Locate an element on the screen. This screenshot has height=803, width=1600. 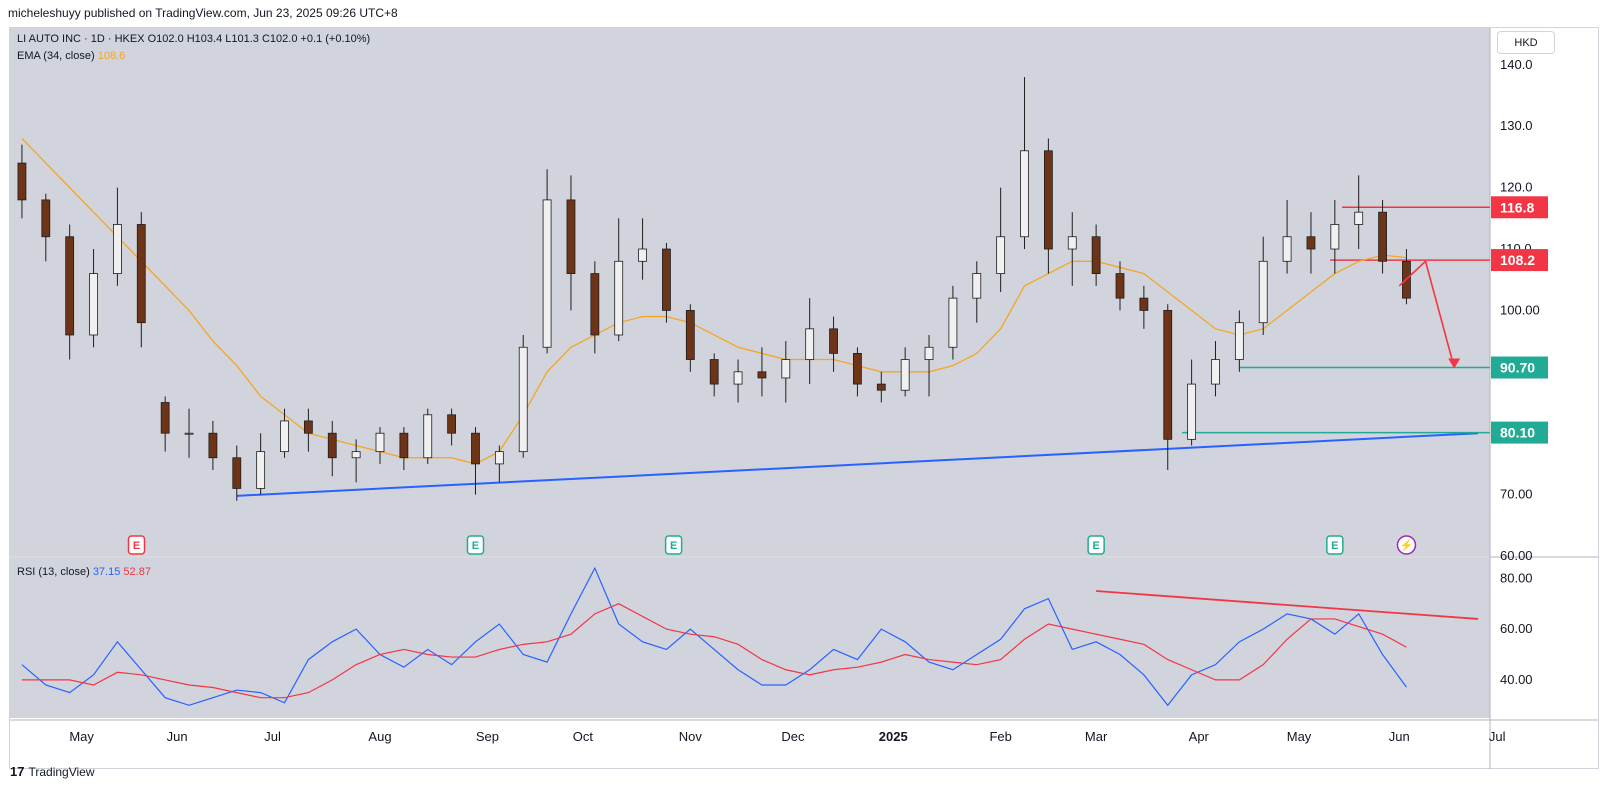
time-tick: Apr is located at coordinates (1199, 736).